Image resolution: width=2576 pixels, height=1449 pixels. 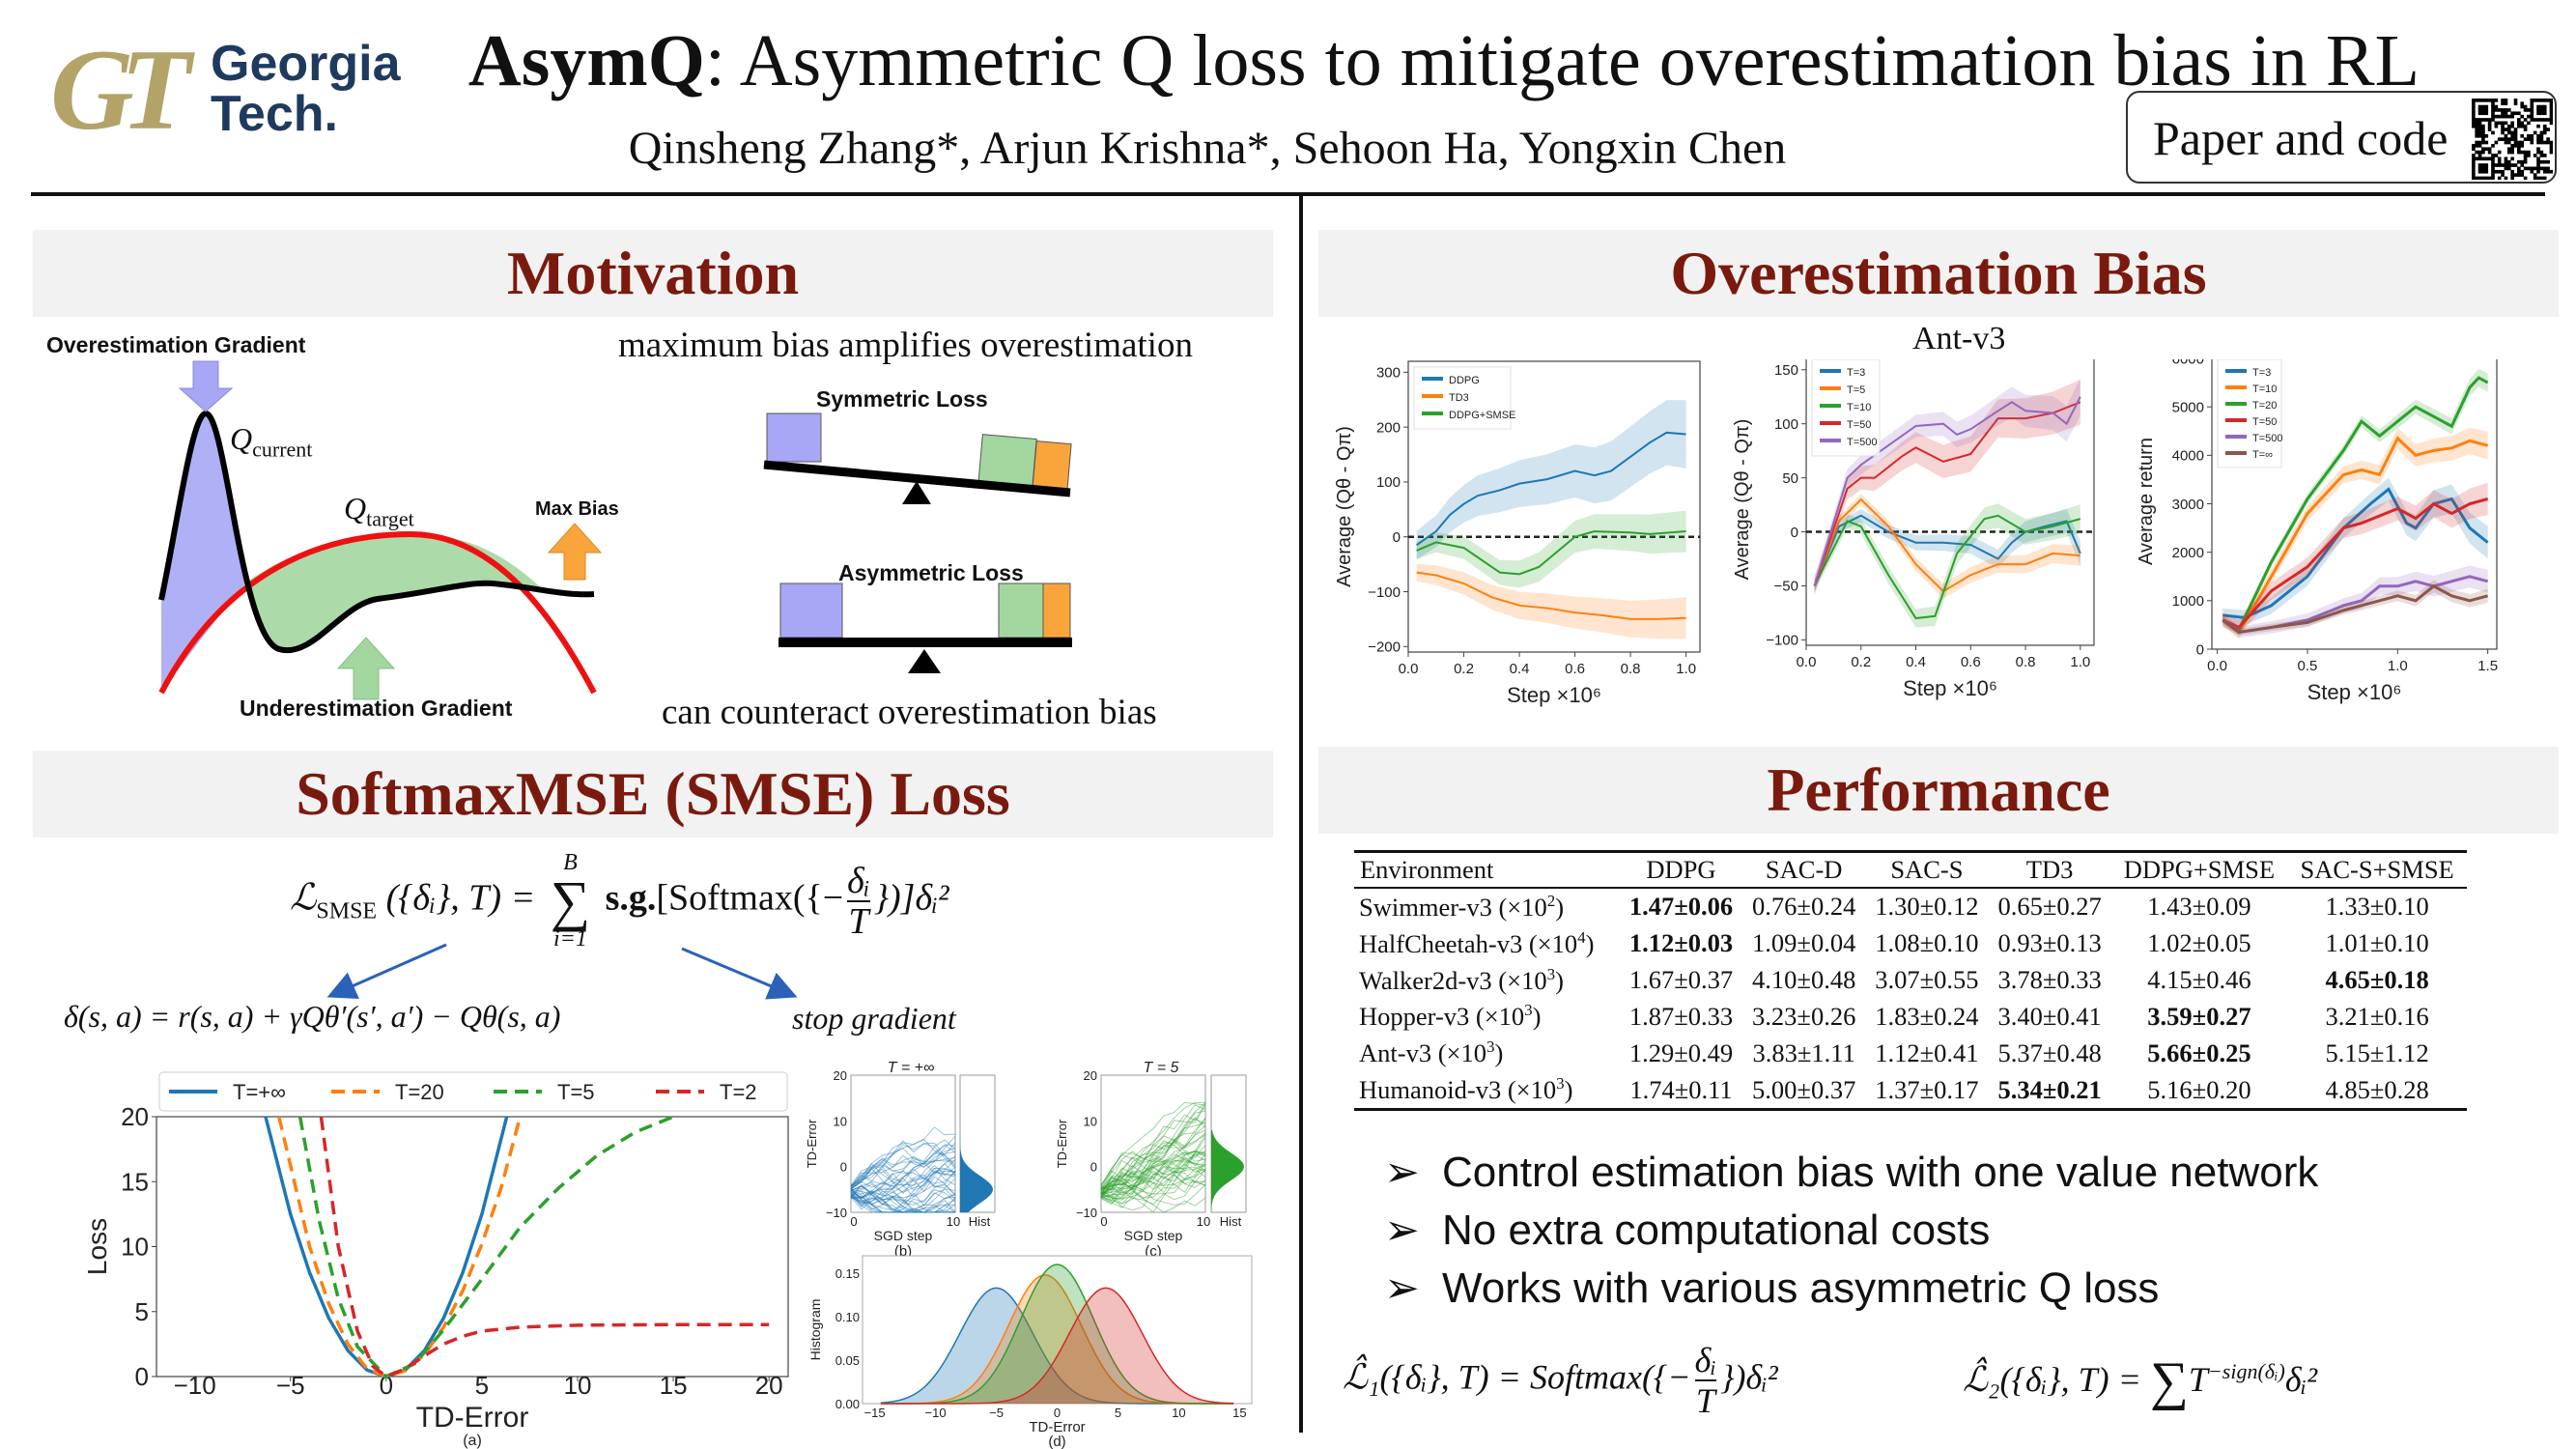 What do you see at coordinates (1462, 907) in the screenshot?
I see `env-cell: Swimmer-v3 (×102)` at bounding box center [1462, 907].